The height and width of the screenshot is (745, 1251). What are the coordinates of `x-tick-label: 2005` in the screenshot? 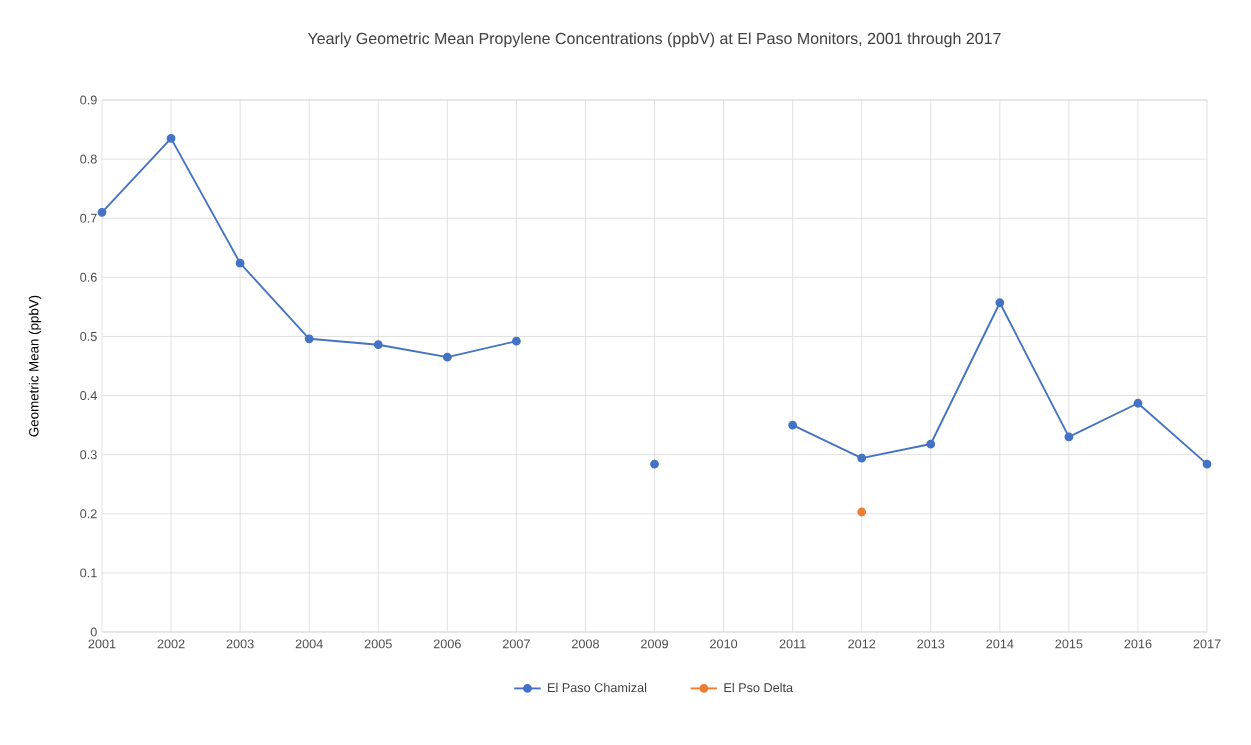 It's located at (378, 644).